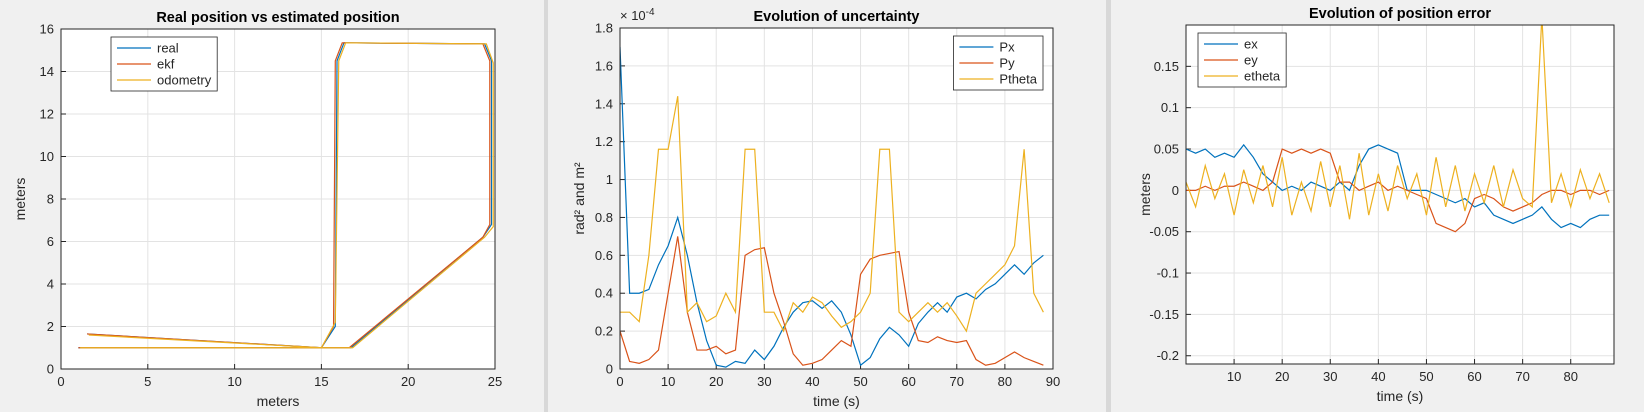  What do you see at coordinates (1007, 47) in the screenshot?
I see `legend-label: Px` at bounding box center [1007, 47].